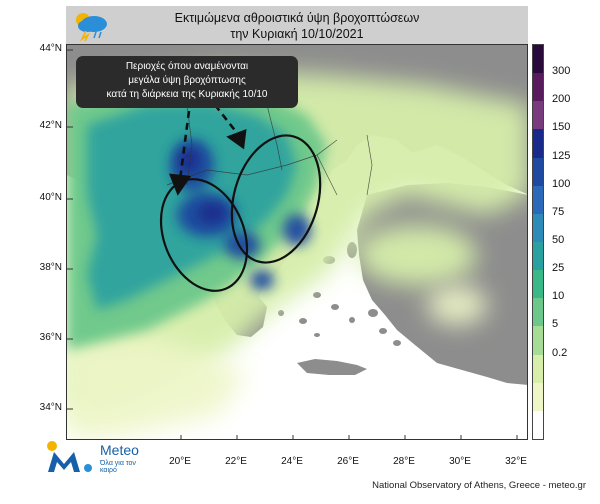 The width and height of the screenshot is (600, 504). Describe the element at coordinates (118, 467) in the screenshot. I see `logo-tagline: Όλα για τον καιρό` at that location.